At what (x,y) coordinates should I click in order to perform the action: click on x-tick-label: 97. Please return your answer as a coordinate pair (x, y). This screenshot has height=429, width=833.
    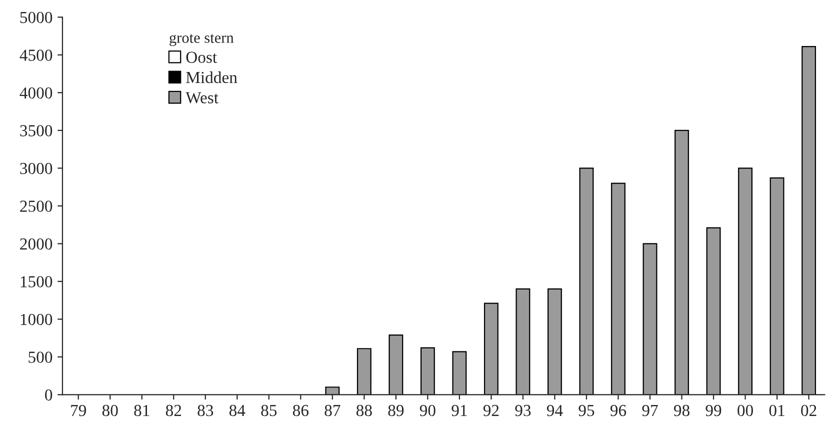
    Looking at the image, I should click on (650, 410).